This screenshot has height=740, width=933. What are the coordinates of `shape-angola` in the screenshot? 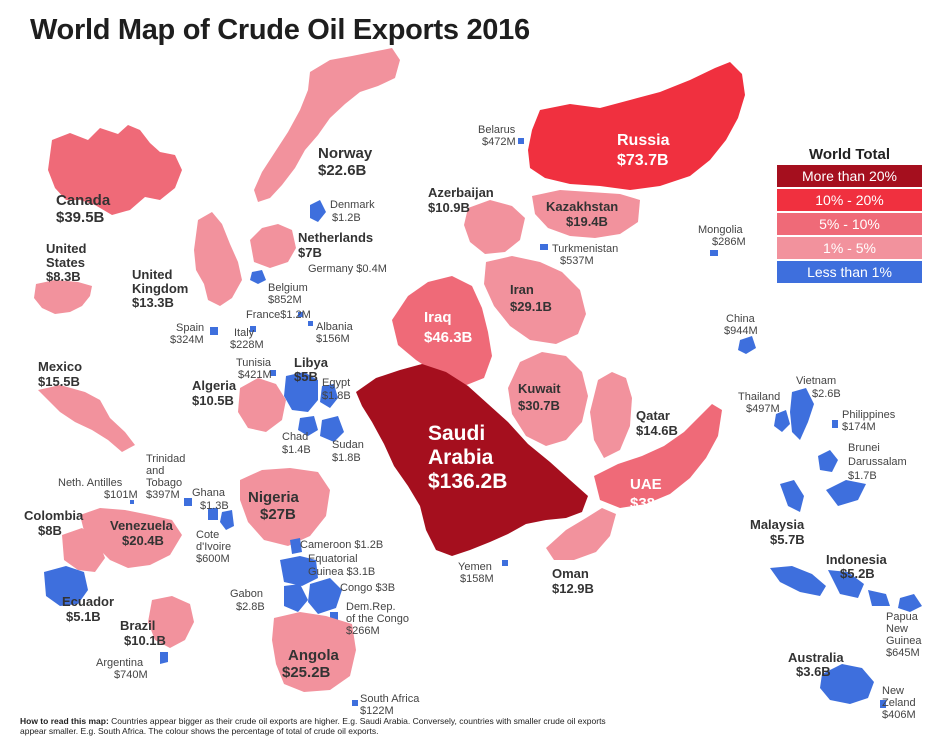 It's located at (314, 652).